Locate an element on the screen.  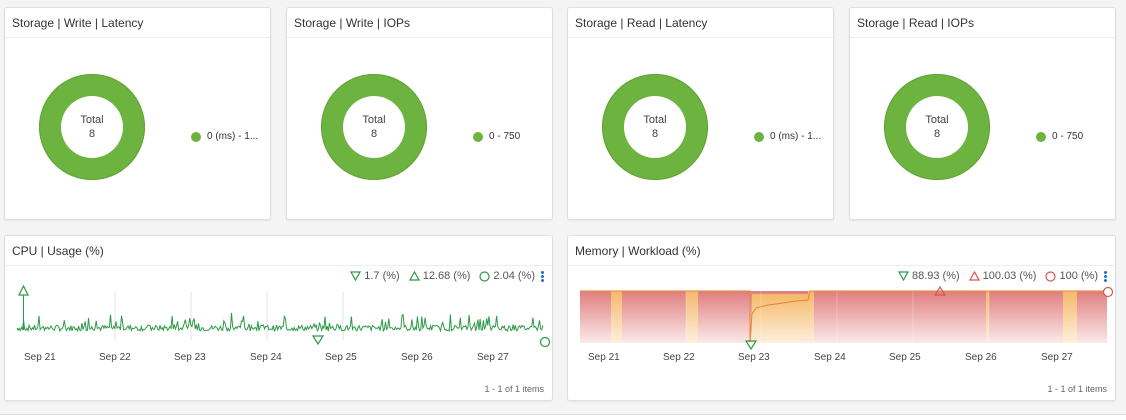
stat-max: 12.68 (%) is located at coordinates (439, 276).